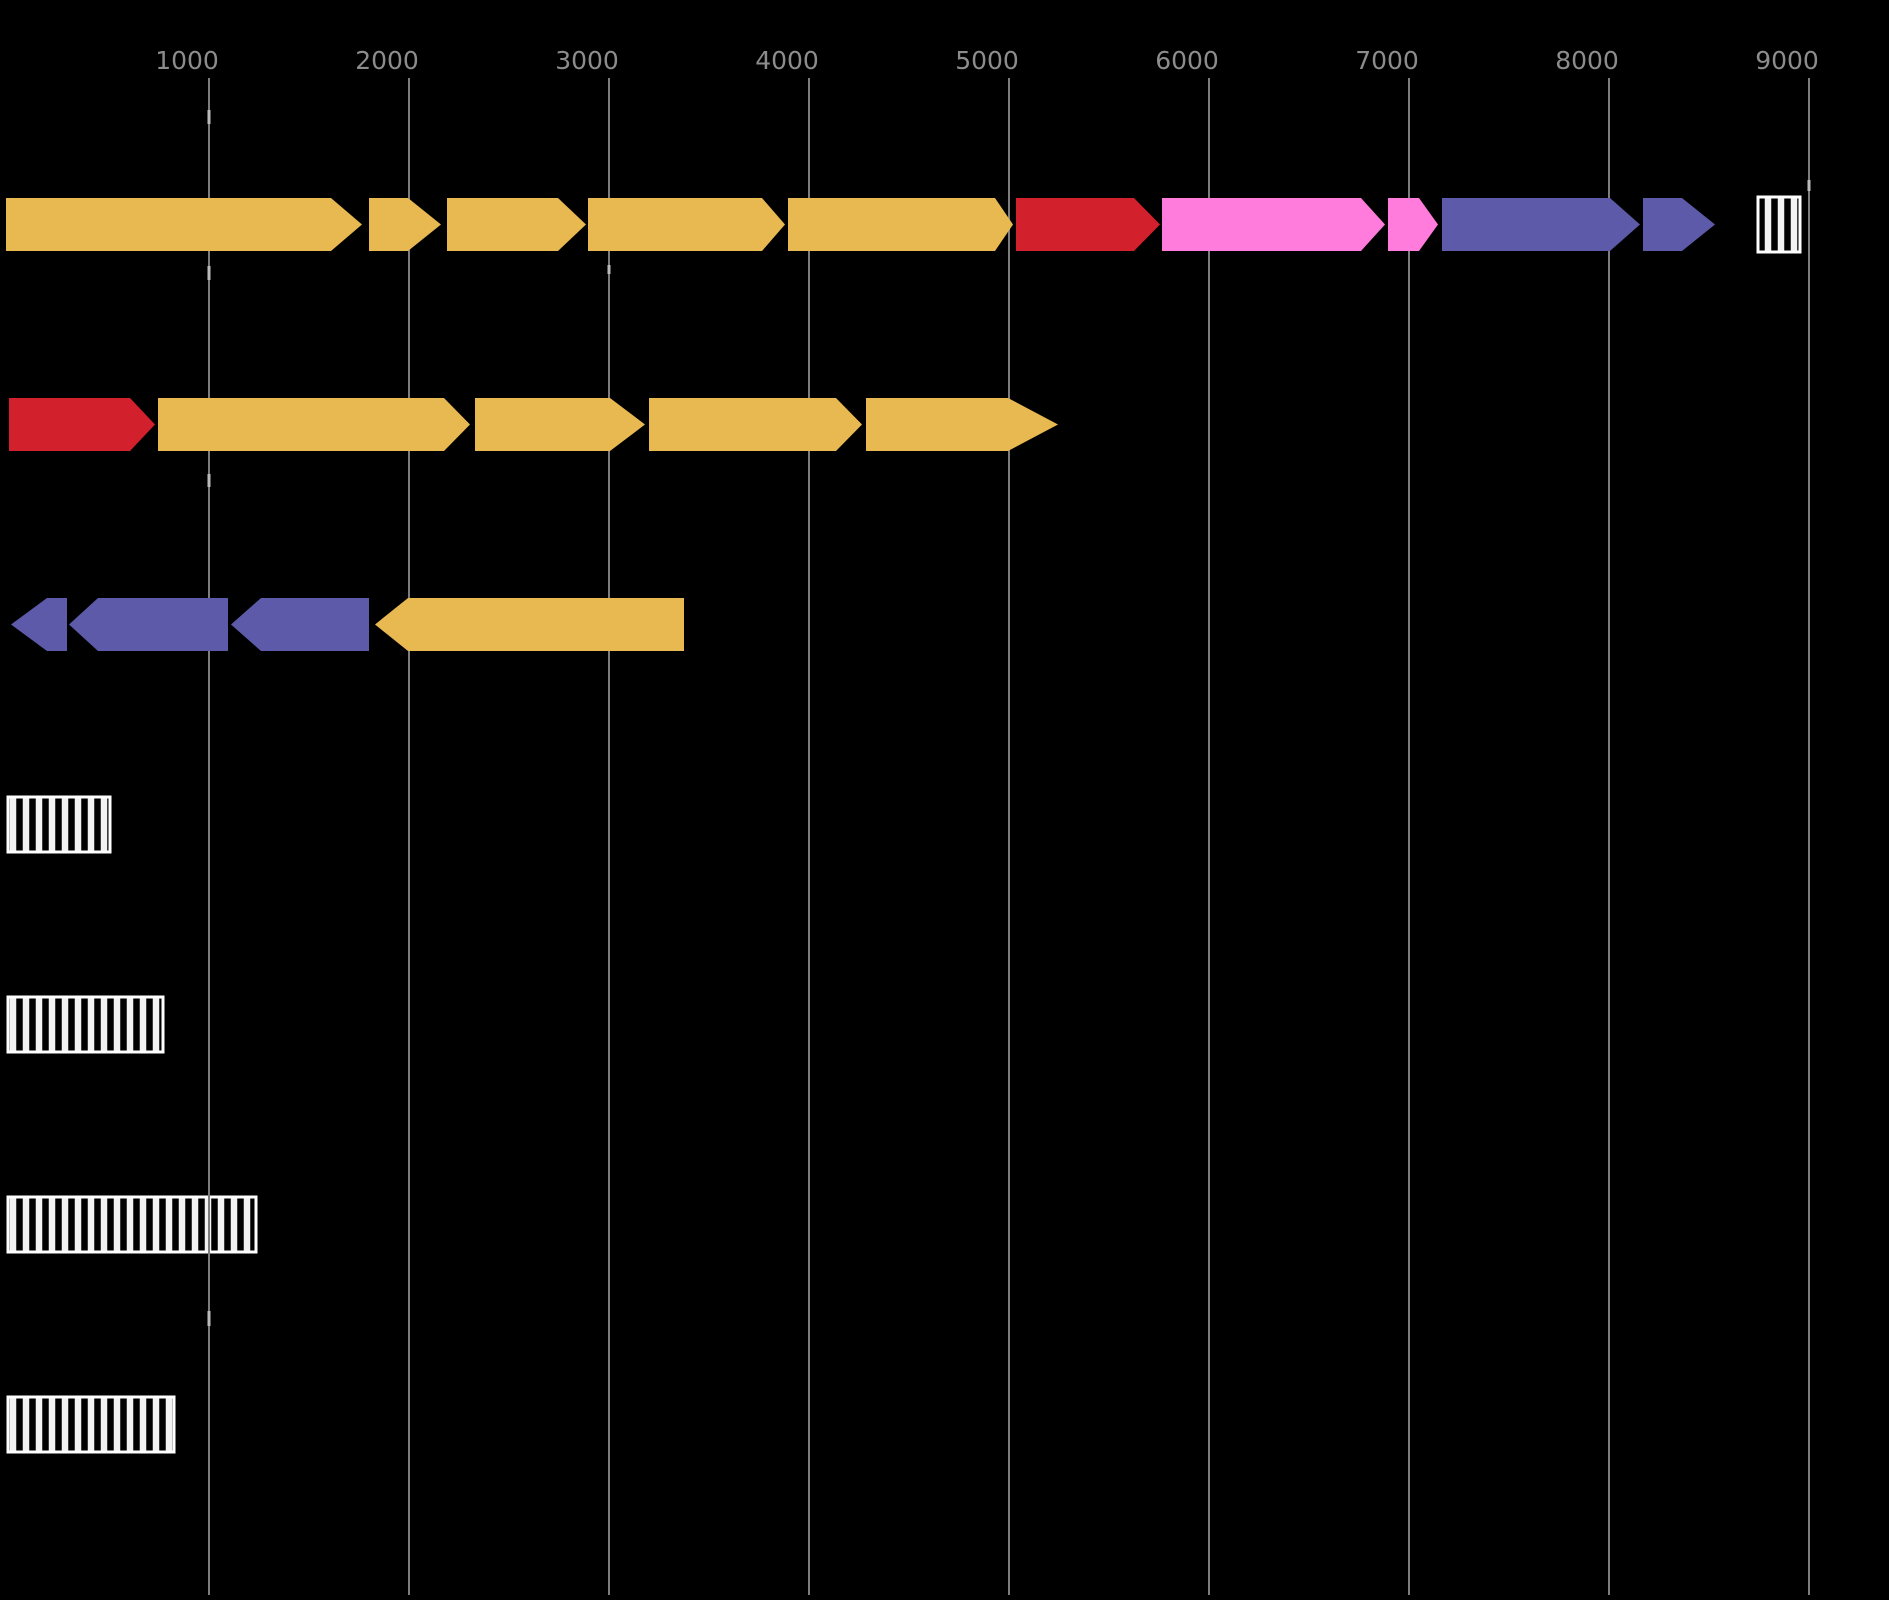  What do you see at coordinates (1787, 60) in the screenshot?
I see `axis-tick-label: 9000` at bounding box center [1787, 60].